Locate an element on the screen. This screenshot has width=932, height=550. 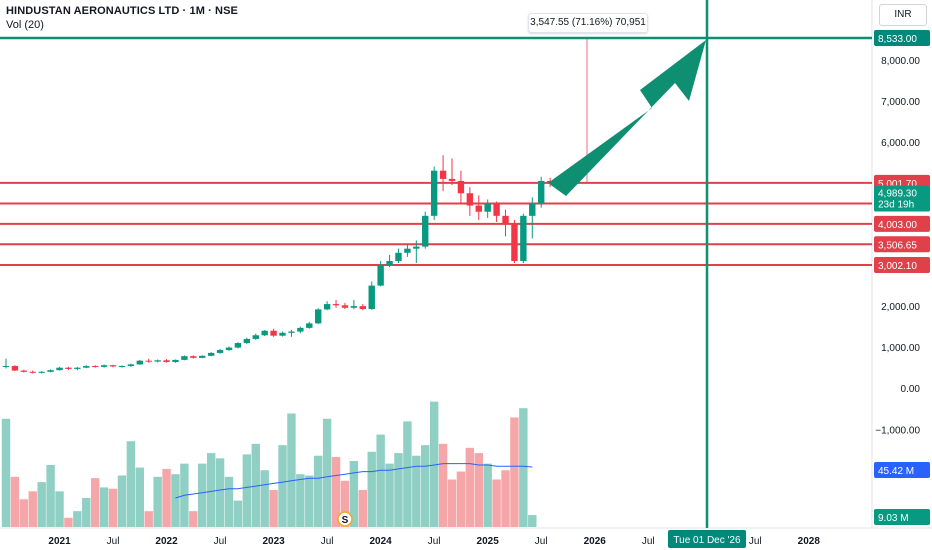
bar-countdown-label: 23d 19h is located at coordinates (896, 204).